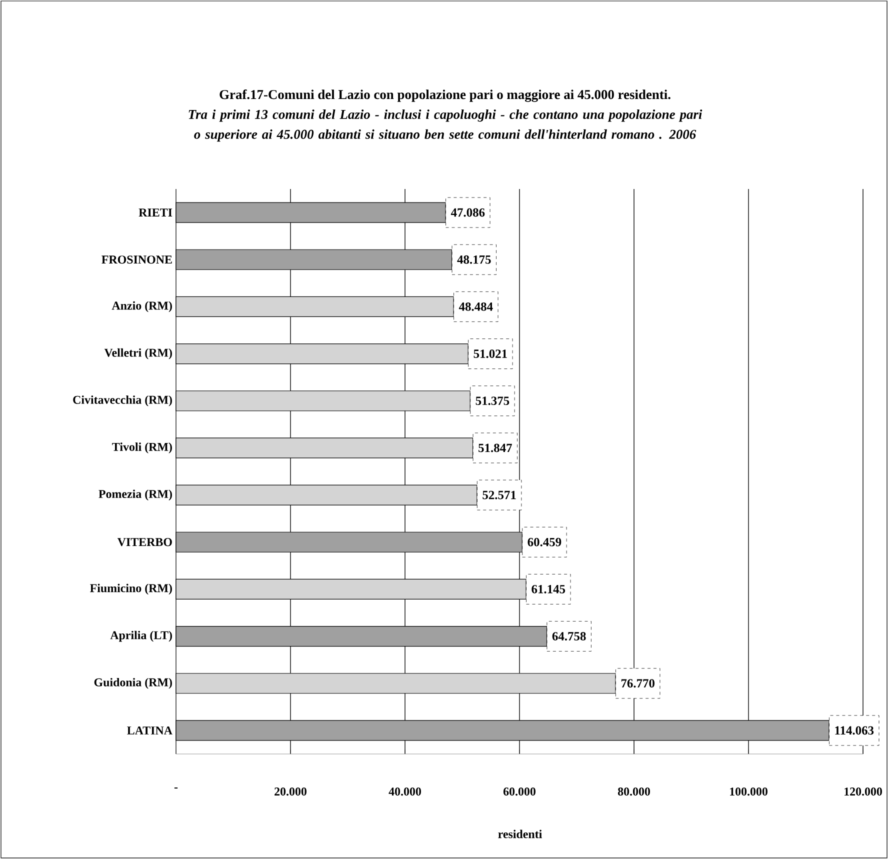  Describe the element at coordinates (637, 683) in the screenshot. I see `data-label: 76.770` at that location.